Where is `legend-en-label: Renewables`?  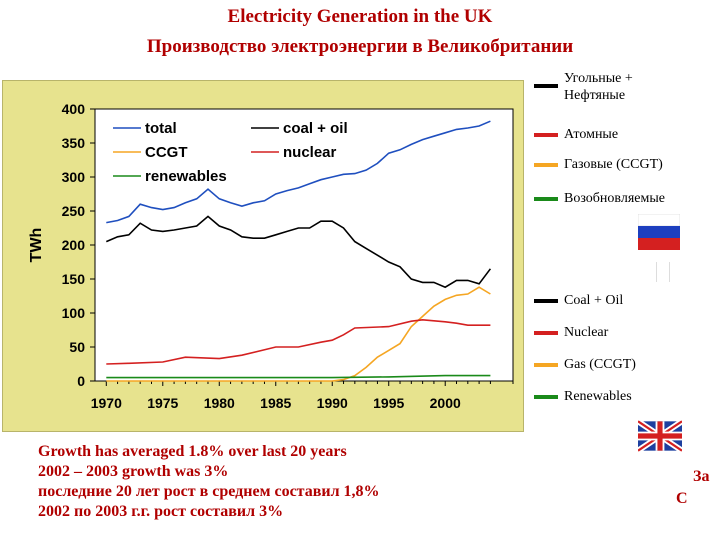 legend-en-label: Renewables is located at coordinates (598, 396).